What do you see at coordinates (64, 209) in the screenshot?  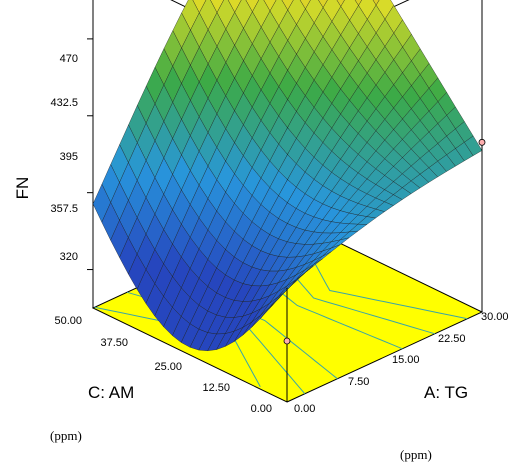 I see `z-tick-label: 357.5` at bounding box center [64, 209].